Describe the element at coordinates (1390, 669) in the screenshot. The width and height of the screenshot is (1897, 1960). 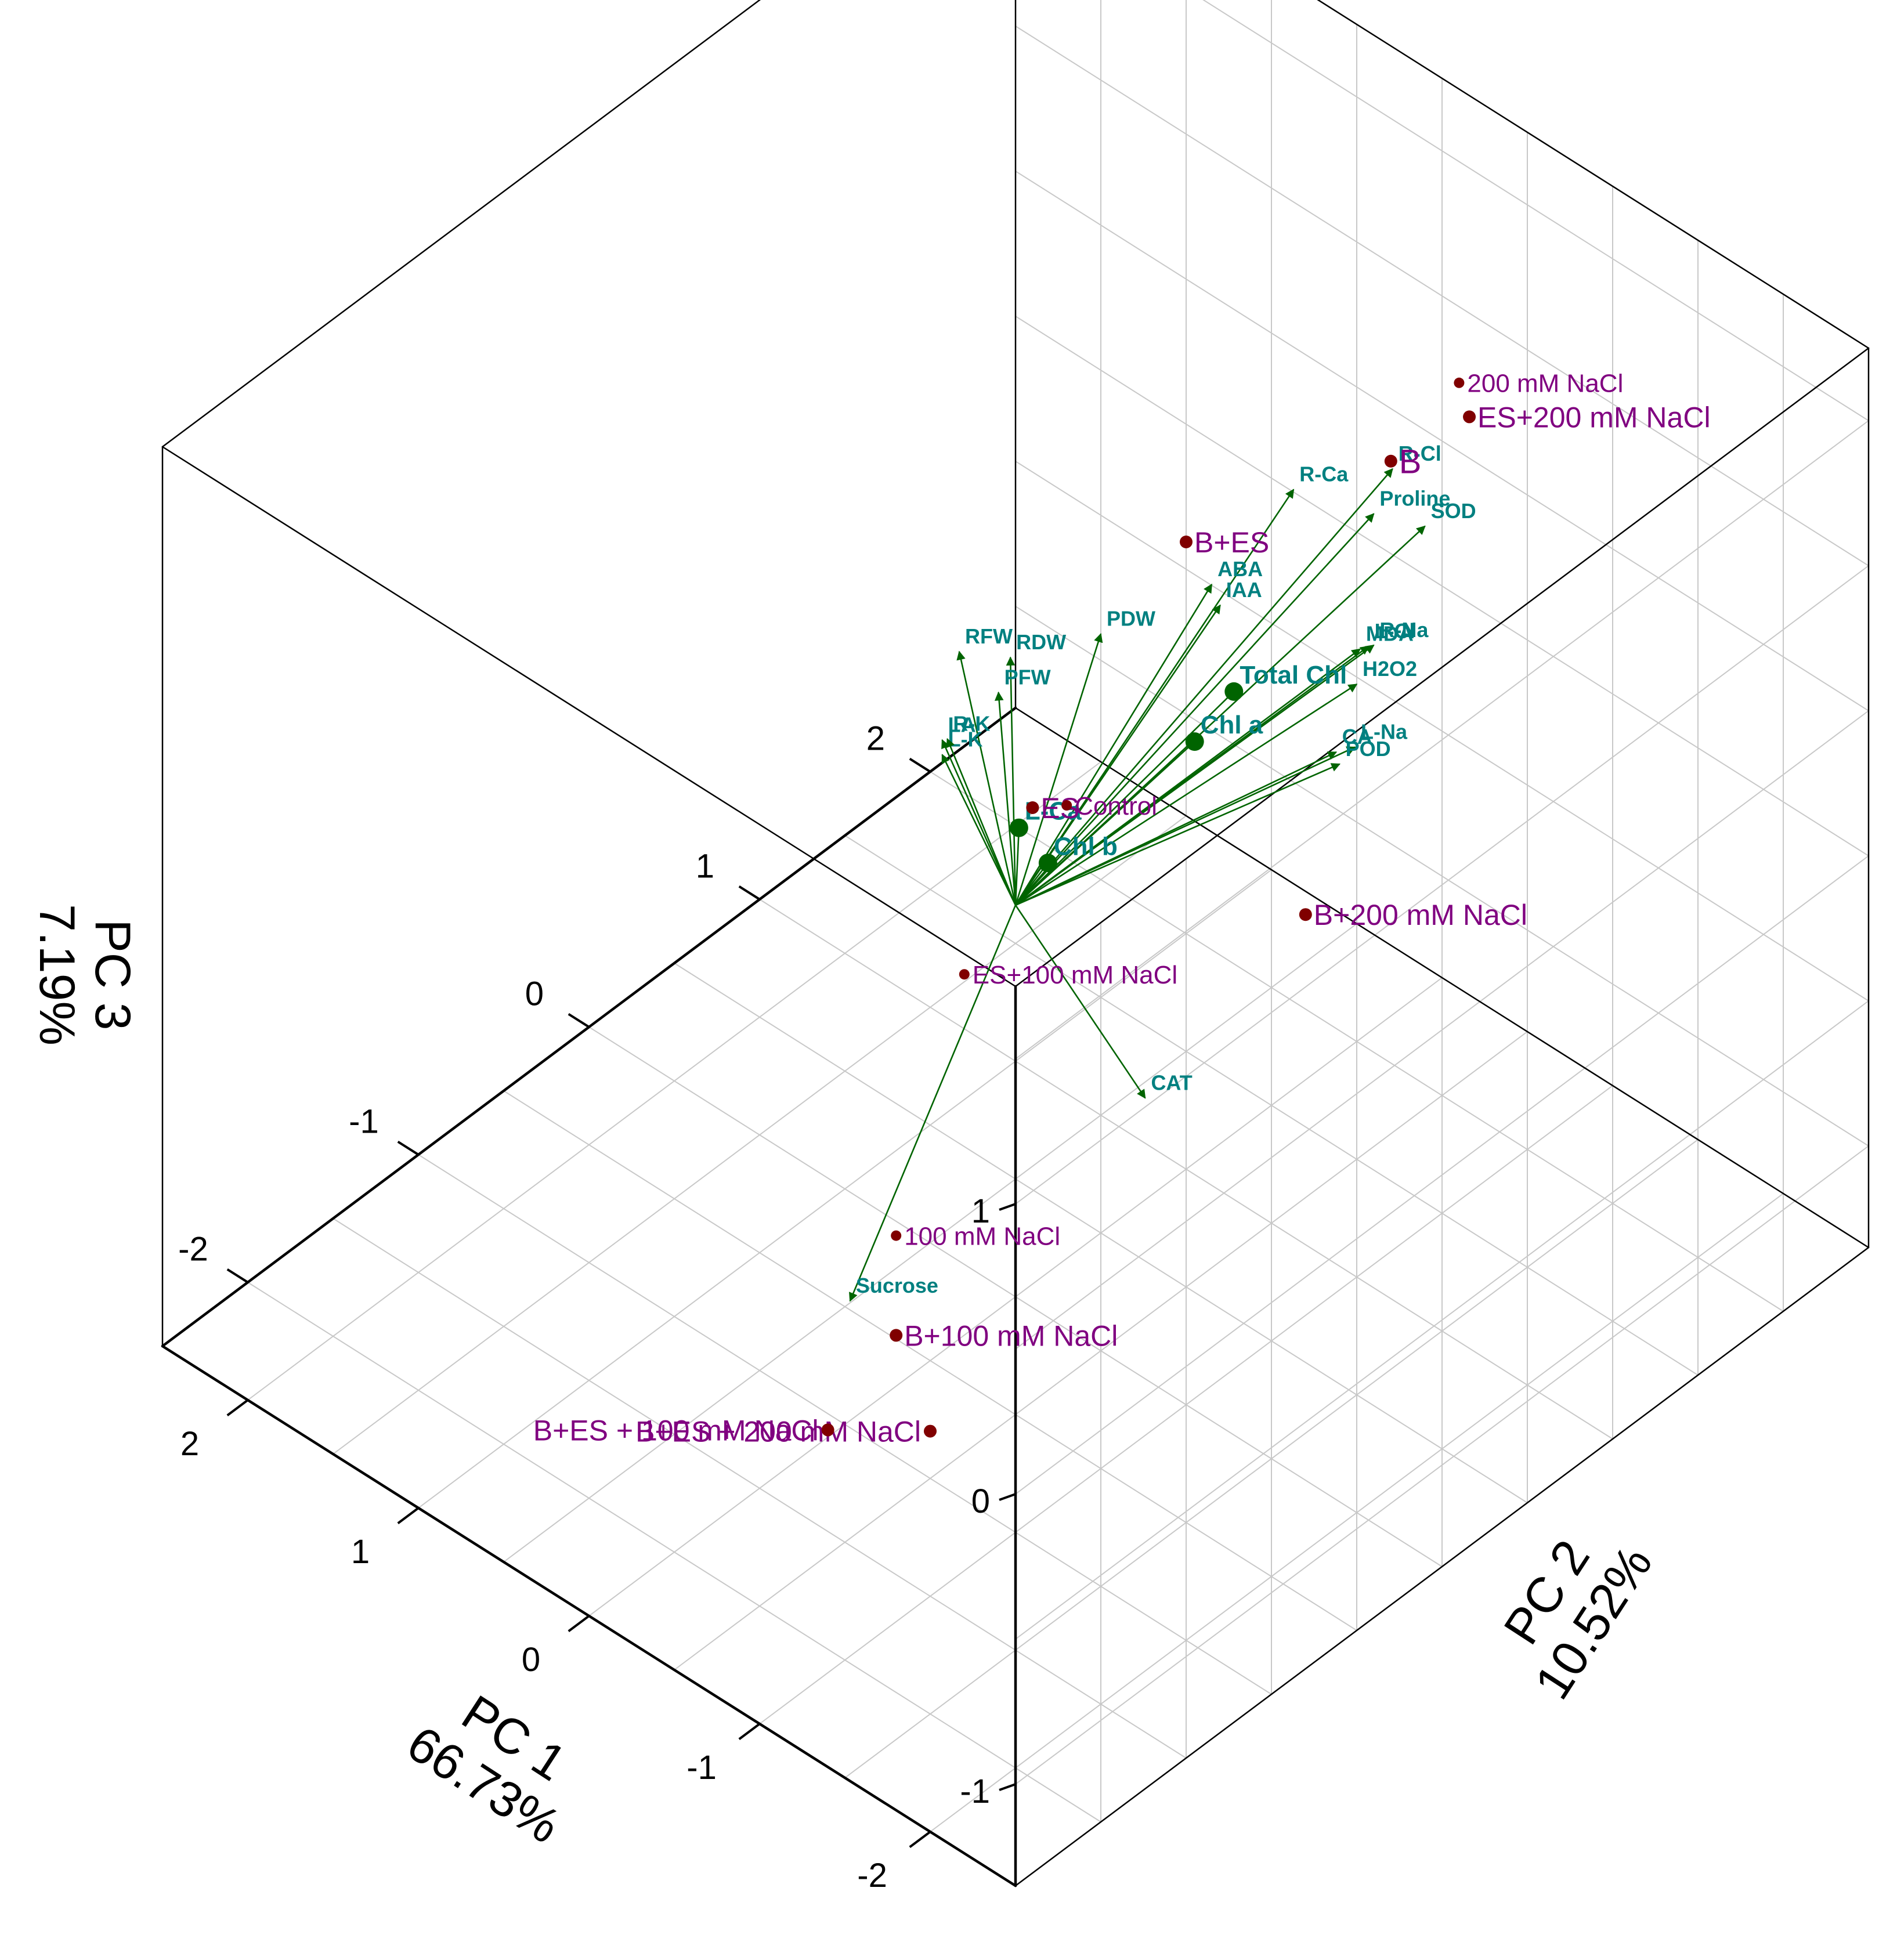
I see `loading-label: H2O2` at that location.